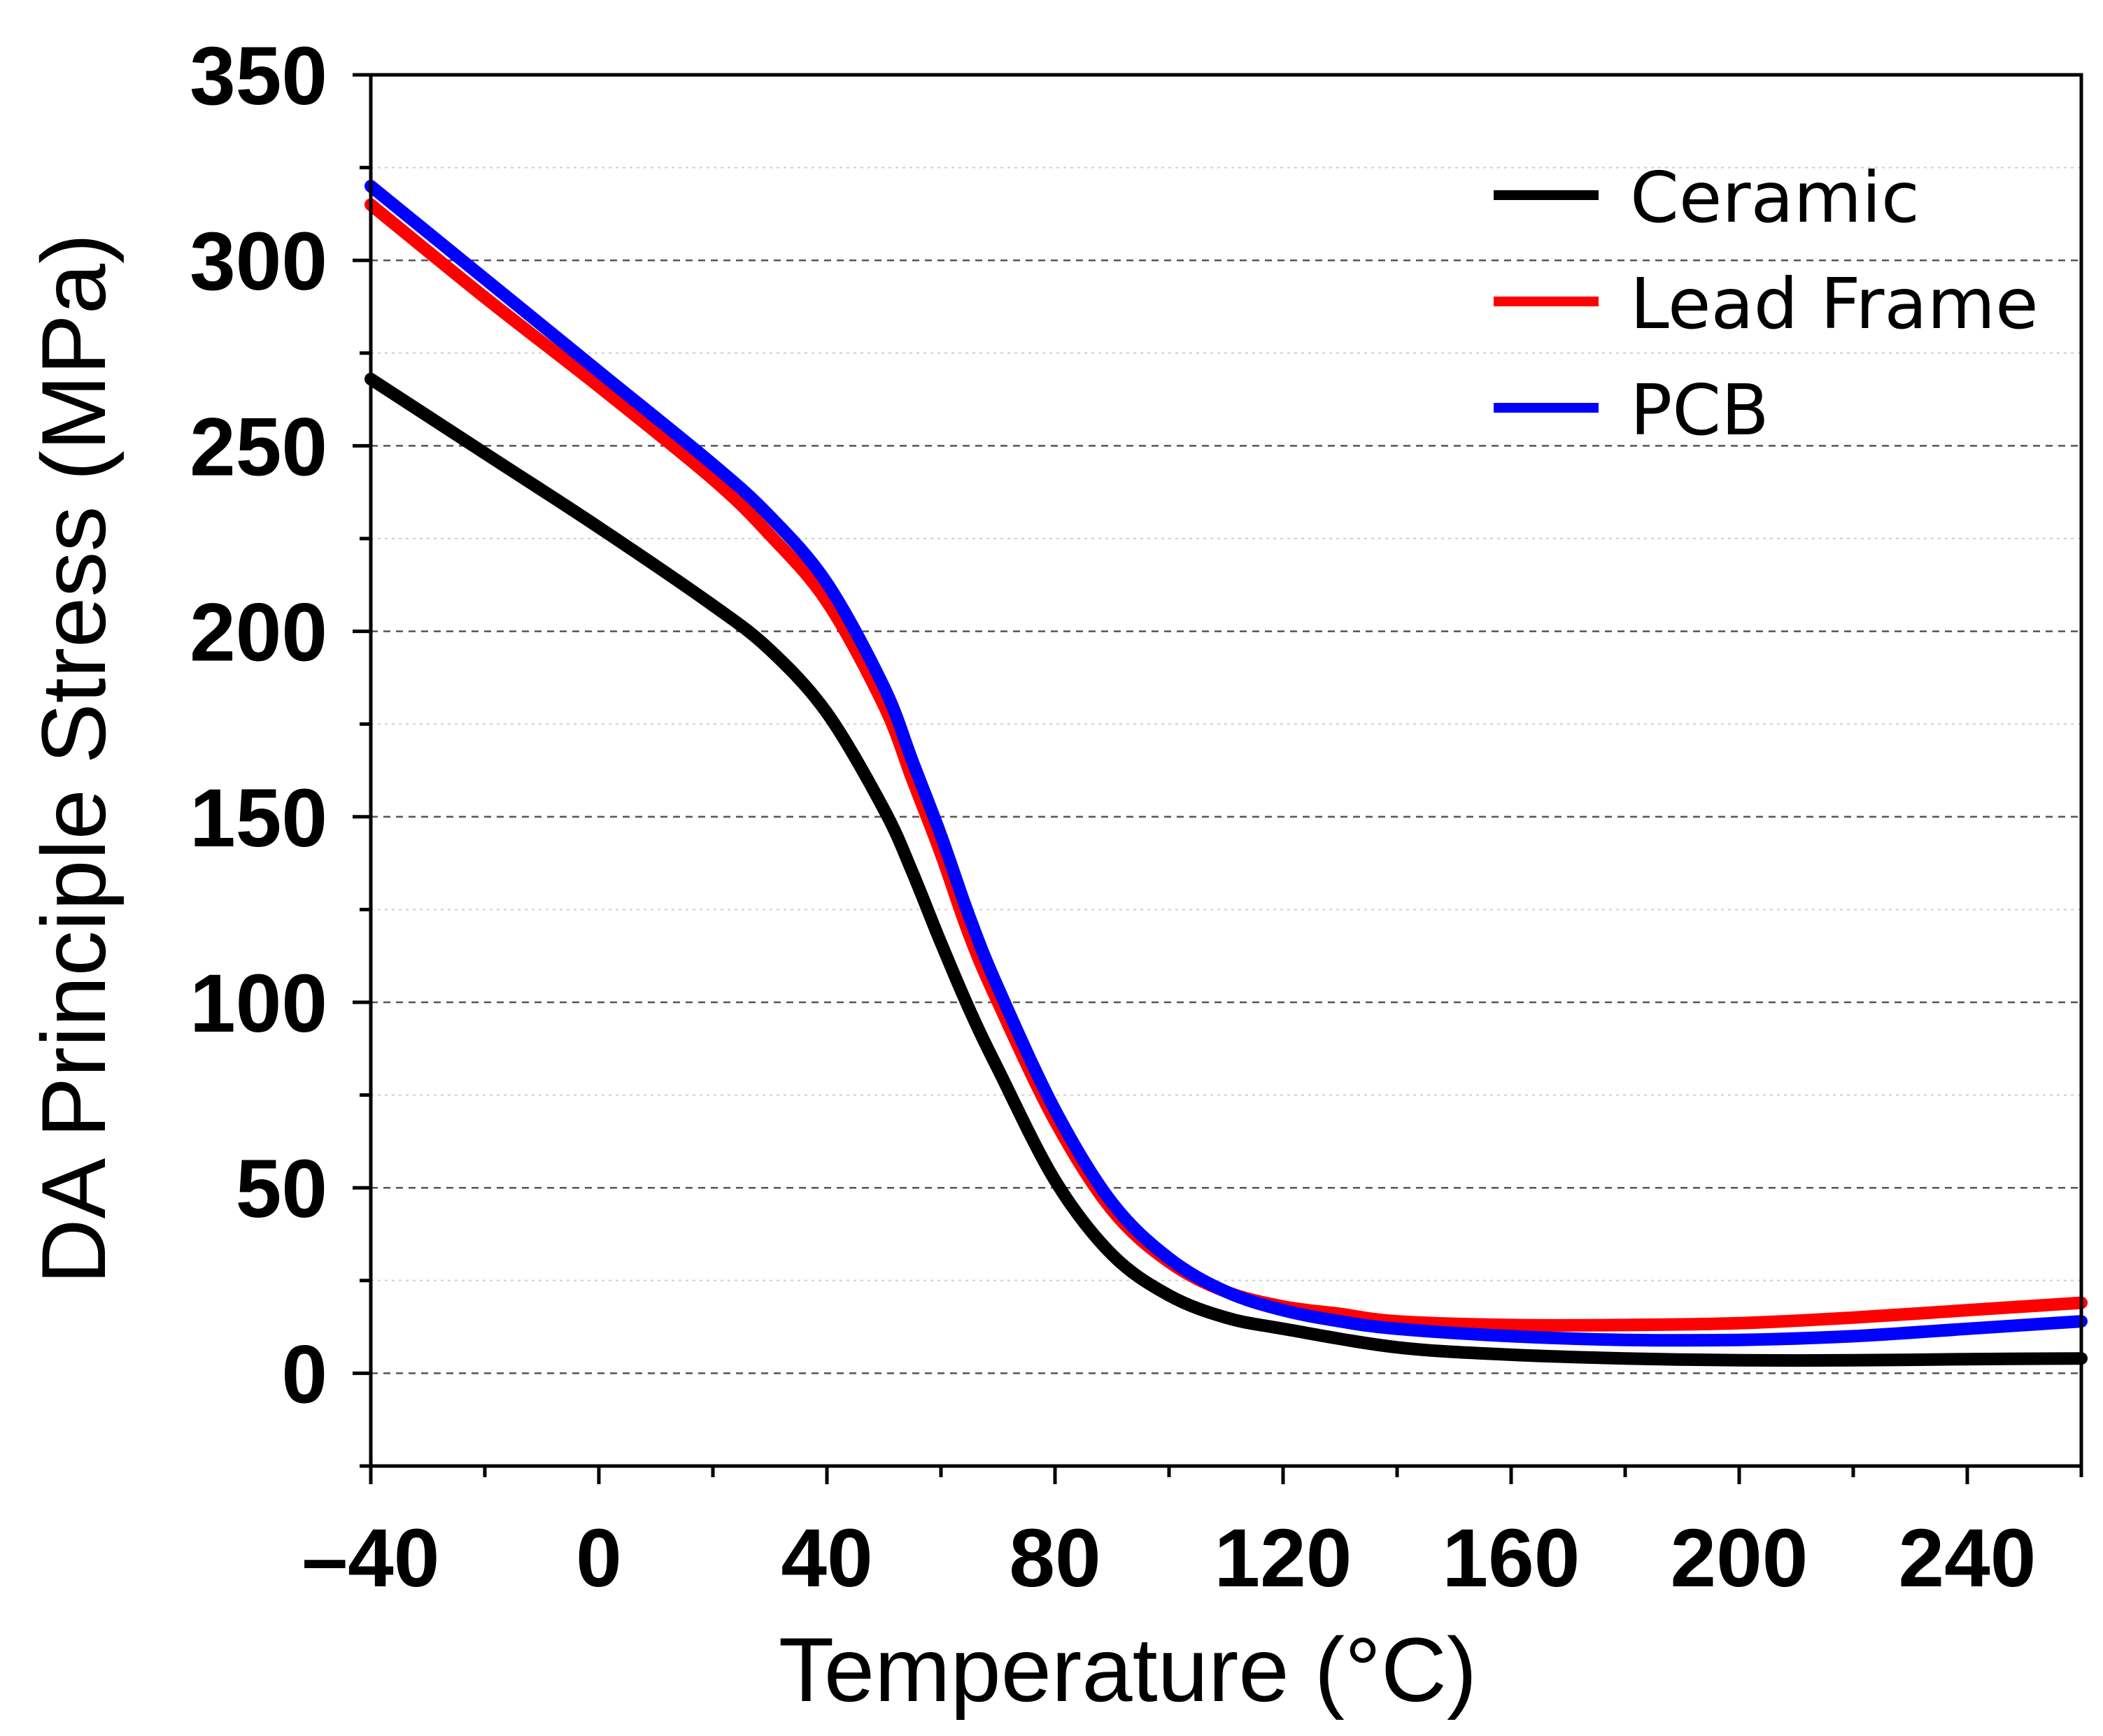 This screenshot has width=2103, height=1736. Describe the element at coordinates (1054, 1558) in the screenshot. I see `x-tick-label: 80` at that location.